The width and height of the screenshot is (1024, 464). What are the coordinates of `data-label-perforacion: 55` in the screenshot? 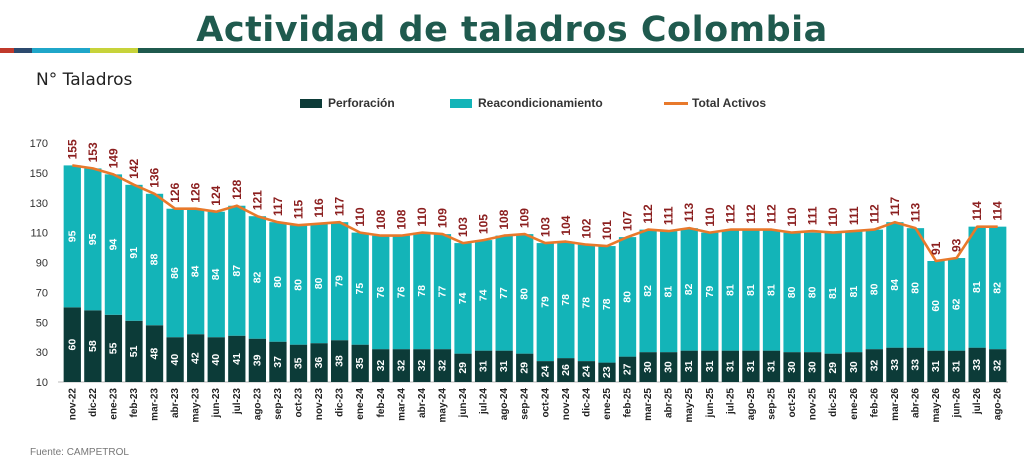 It's located at (113, 348).